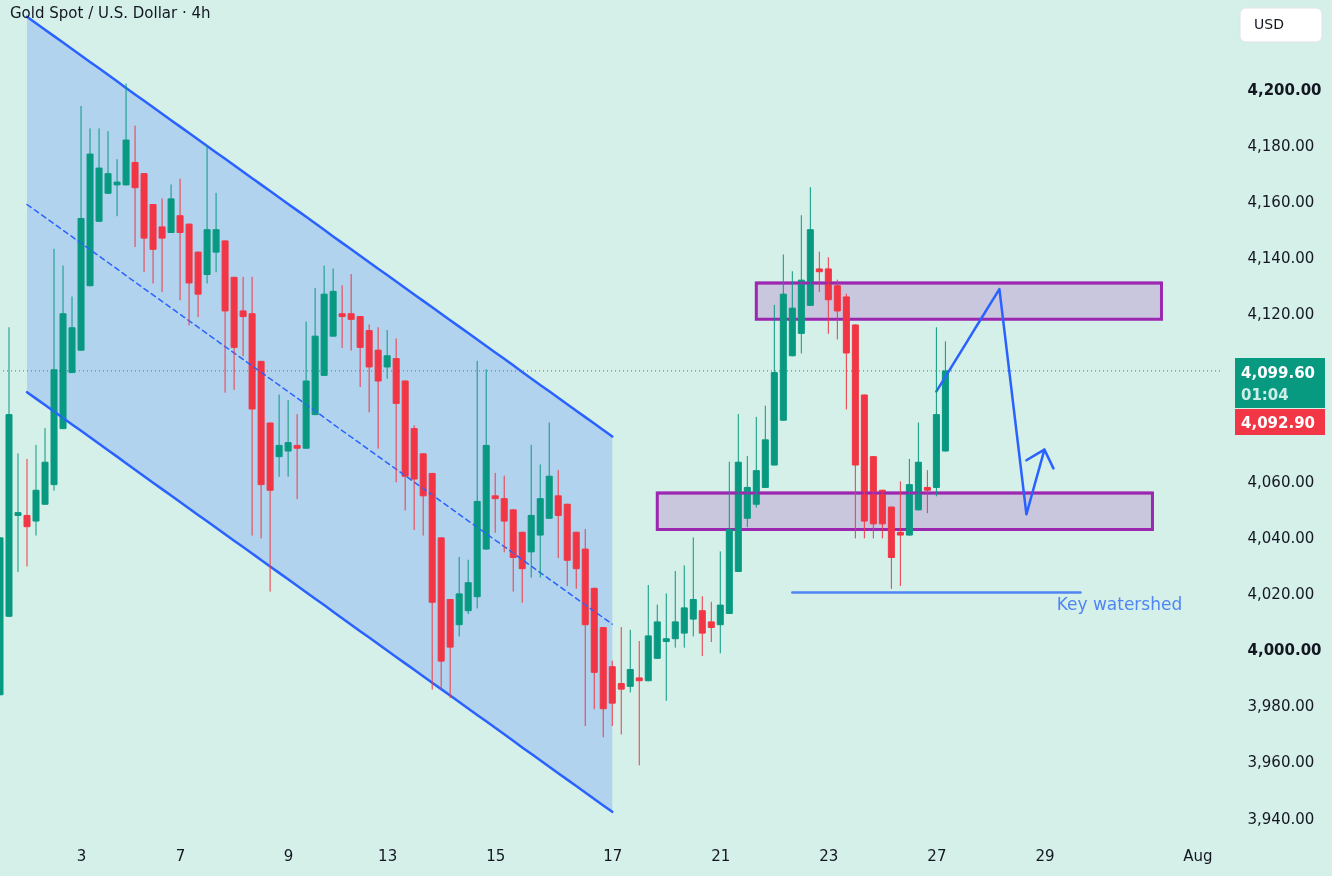  Describe the element at coordinates (1281, 482) in the screenshot. I see `y-tick-label: 4,060.00` at that location.